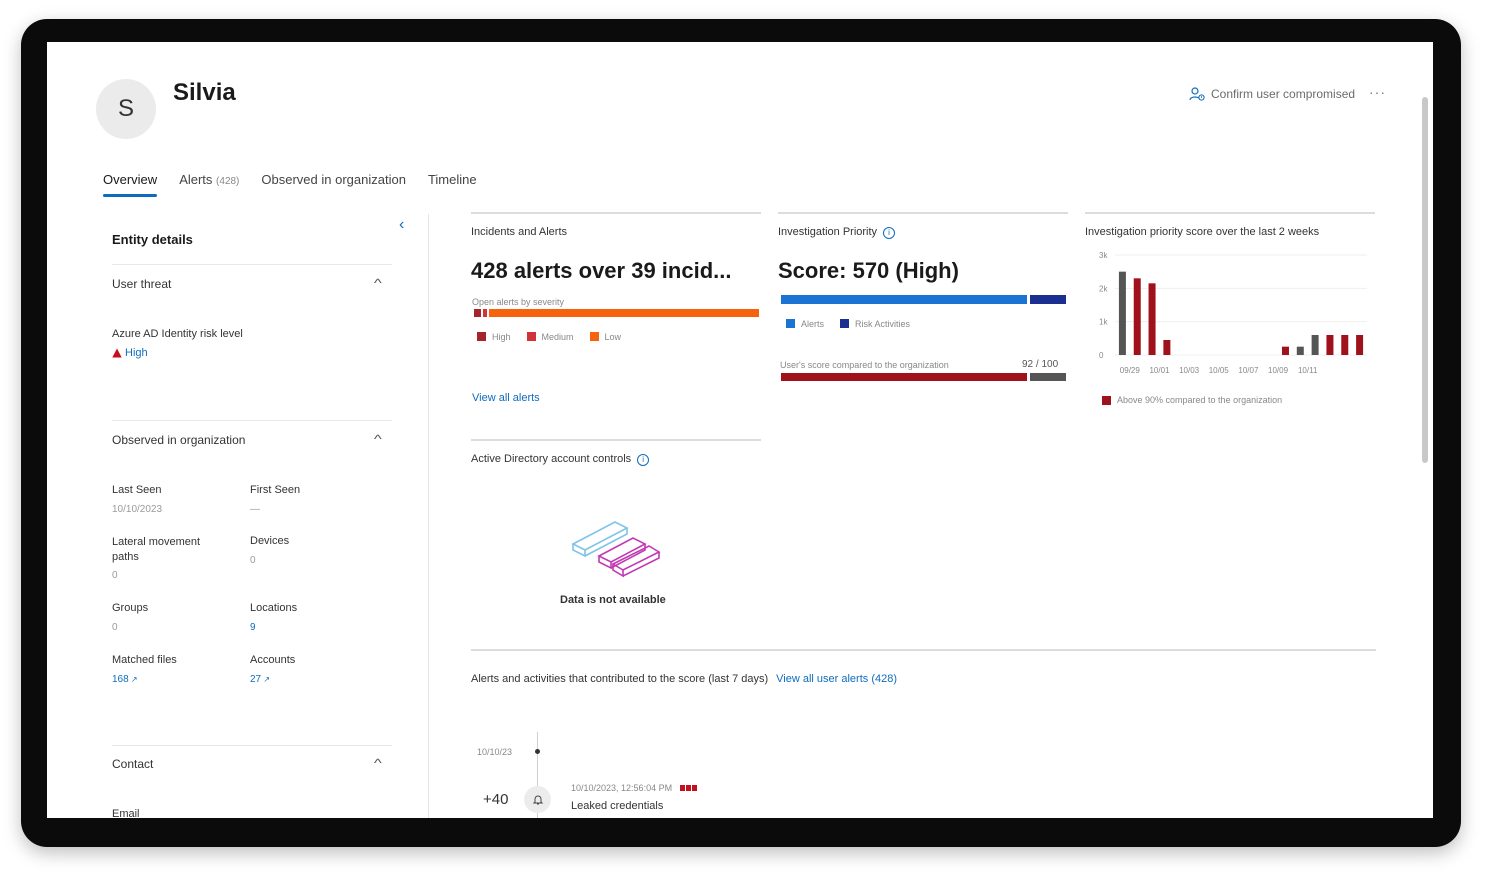 The height and width of the screenshot is (886, 1500). Describe the element at coordinates (452, 179) in the screenshot. I see `tab-label: Timeline` at that location.